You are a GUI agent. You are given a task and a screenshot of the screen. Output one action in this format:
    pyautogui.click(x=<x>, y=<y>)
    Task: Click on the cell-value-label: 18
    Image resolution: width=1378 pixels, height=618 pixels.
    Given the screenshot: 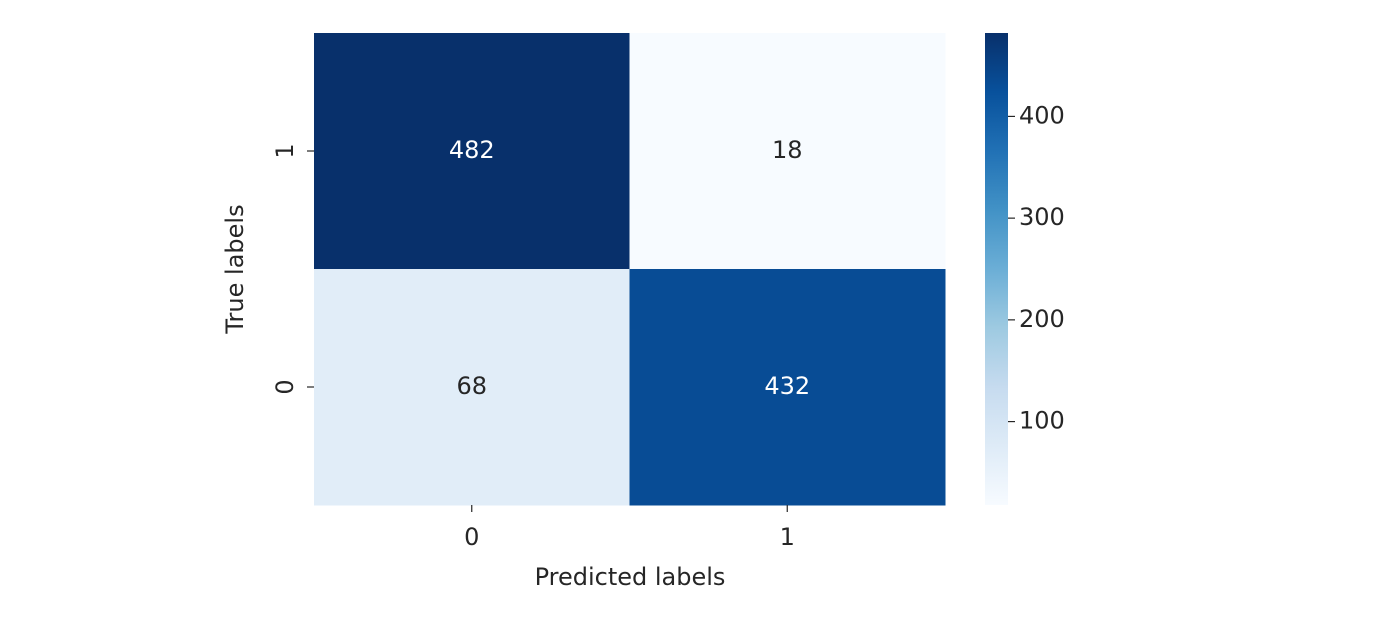 What is the action you would take?
    pyautogui.click(x=787, y=150)
    